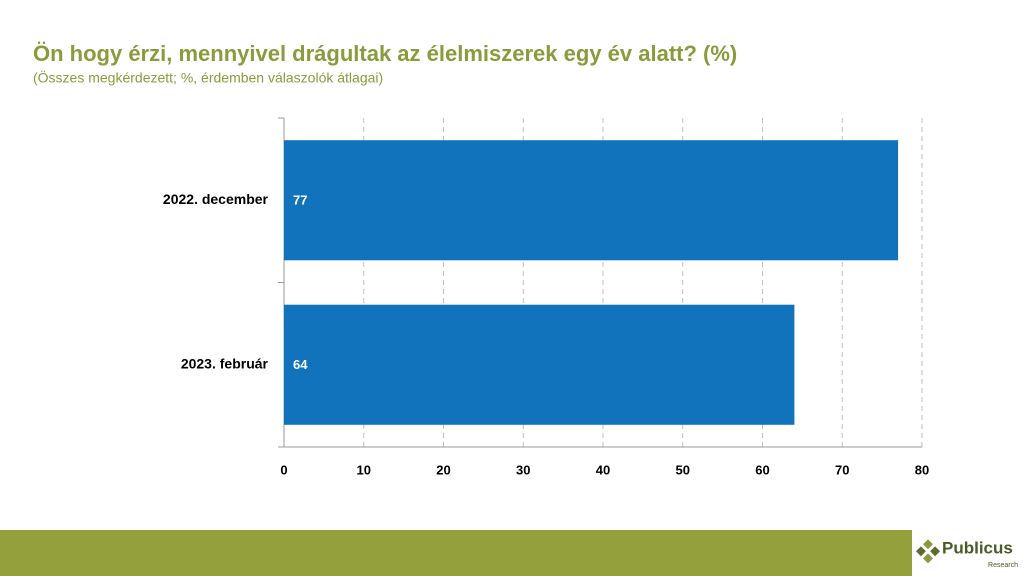 The height and width of the screenshot is (576, 1024). I want to click on y-tick-label: 2023. február, so click(225, 363).